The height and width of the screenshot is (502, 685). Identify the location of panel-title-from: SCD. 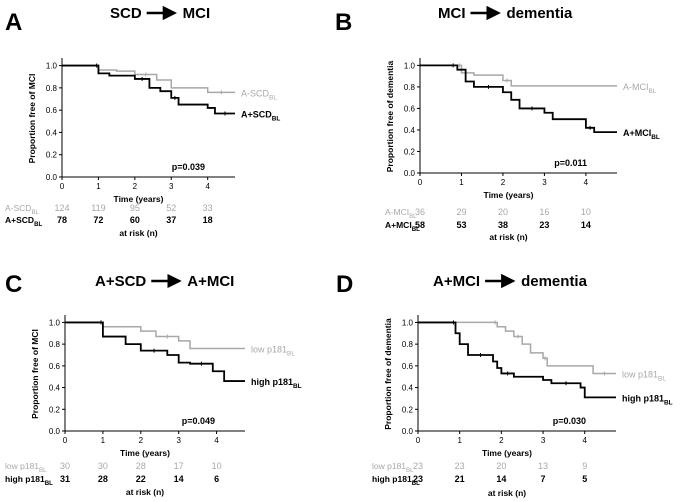
(126, 13).